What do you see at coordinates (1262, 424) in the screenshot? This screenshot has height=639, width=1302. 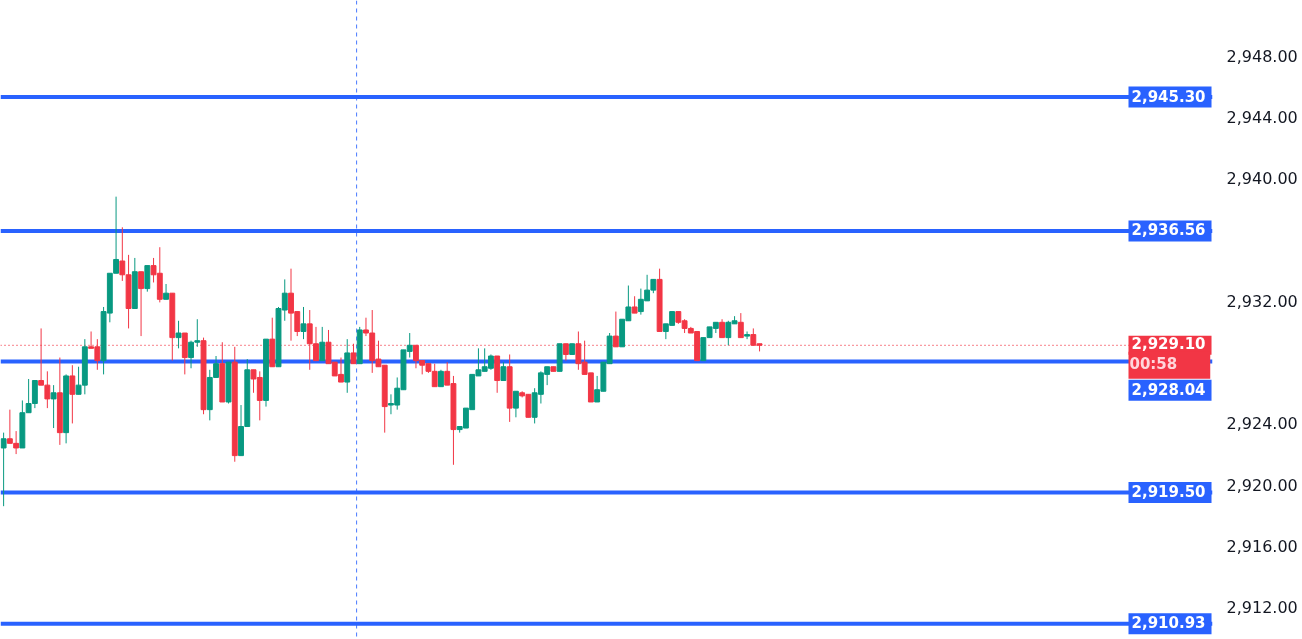 I see `y-tick-label: 2,924.00` at bounding box center [1262, 424].